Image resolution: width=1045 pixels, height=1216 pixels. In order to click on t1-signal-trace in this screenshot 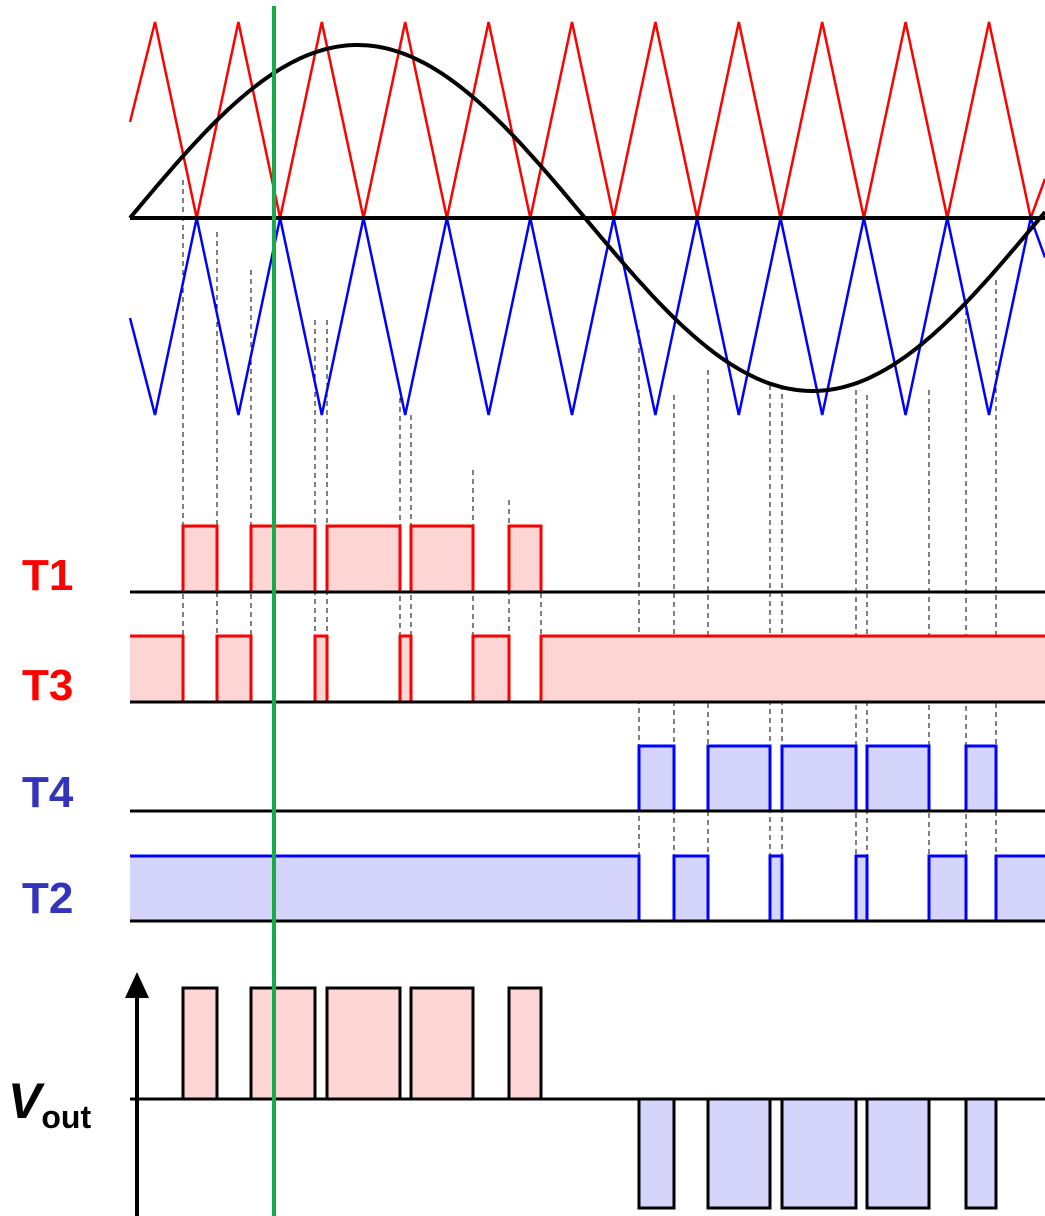, I will do `click(587, 559)`.